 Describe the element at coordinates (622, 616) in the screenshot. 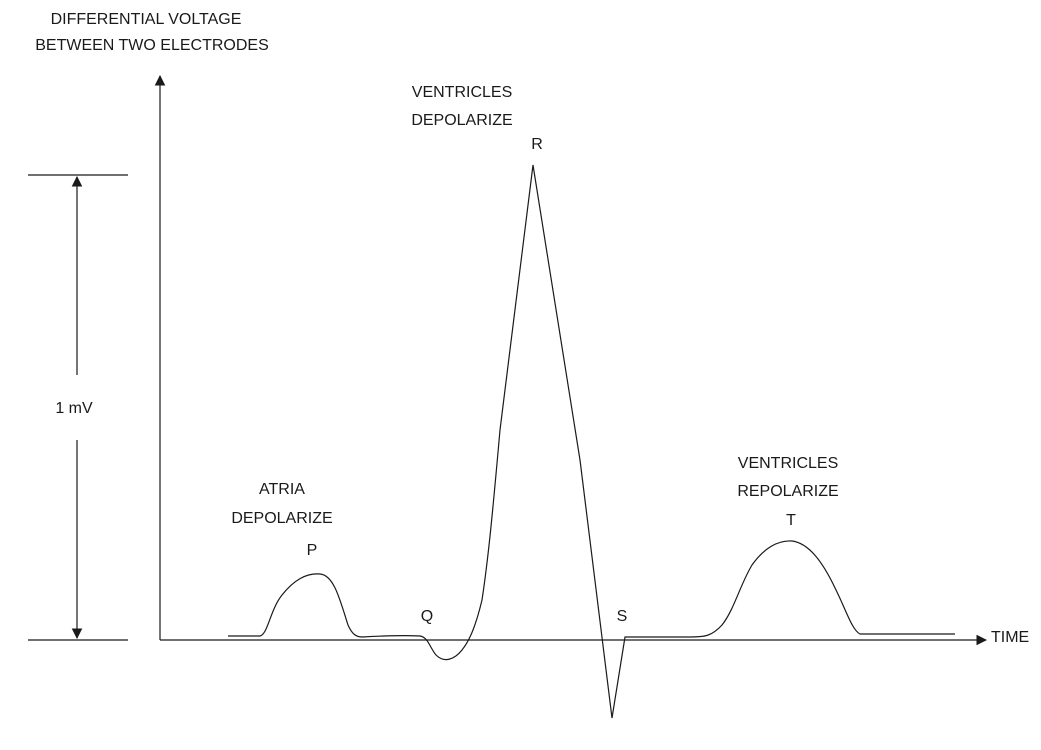

I see `wave-label: S` at that location.